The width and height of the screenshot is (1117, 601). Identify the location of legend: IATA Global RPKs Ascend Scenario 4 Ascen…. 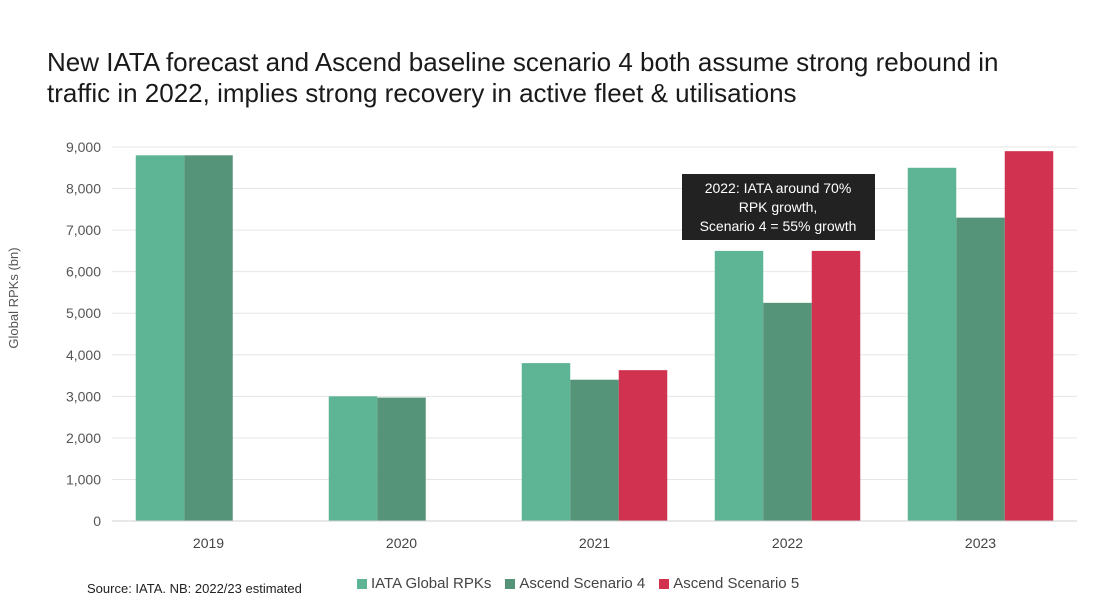
(585, 583).